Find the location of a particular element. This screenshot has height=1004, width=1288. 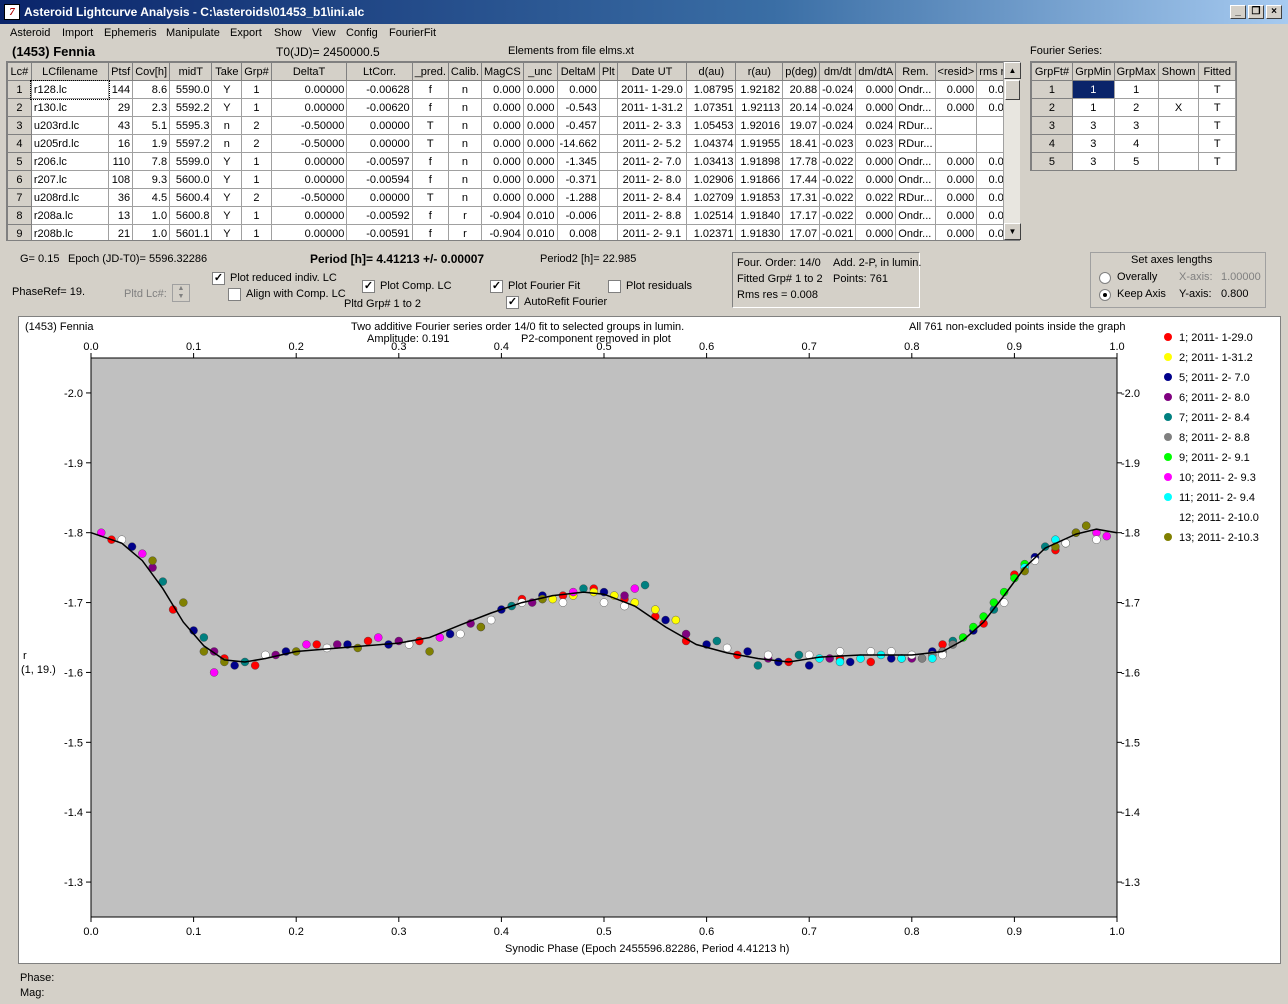

table-cell: 18.41 is located at coordinates (801, 143).